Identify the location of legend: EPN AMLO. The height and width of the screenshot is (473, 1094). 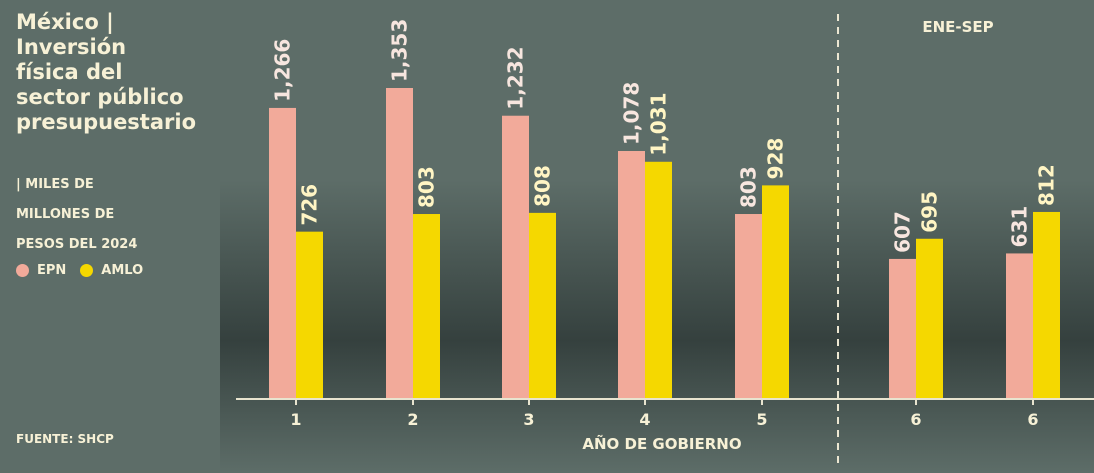
(86, 270).